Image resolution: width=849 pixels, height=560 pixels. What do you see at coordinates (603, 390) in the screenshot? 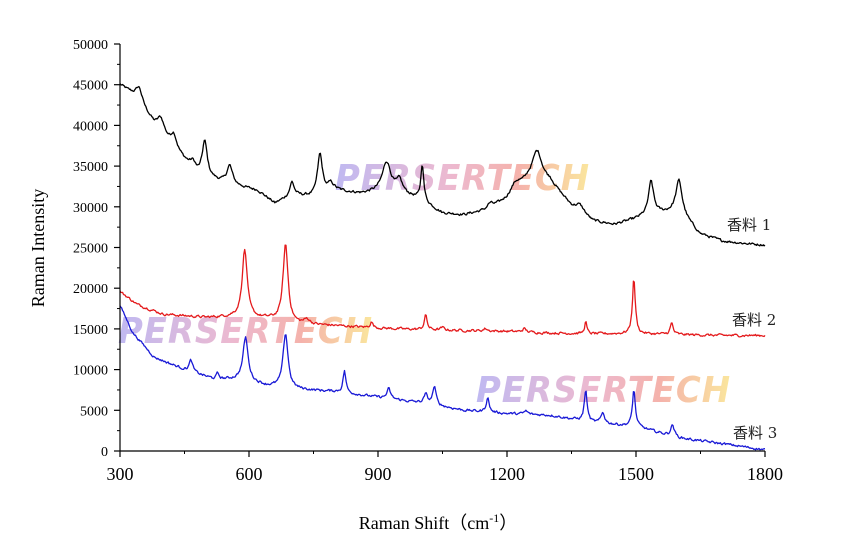
I see `watermark-right: PERSERTECH` at bounding box center [603, 390].